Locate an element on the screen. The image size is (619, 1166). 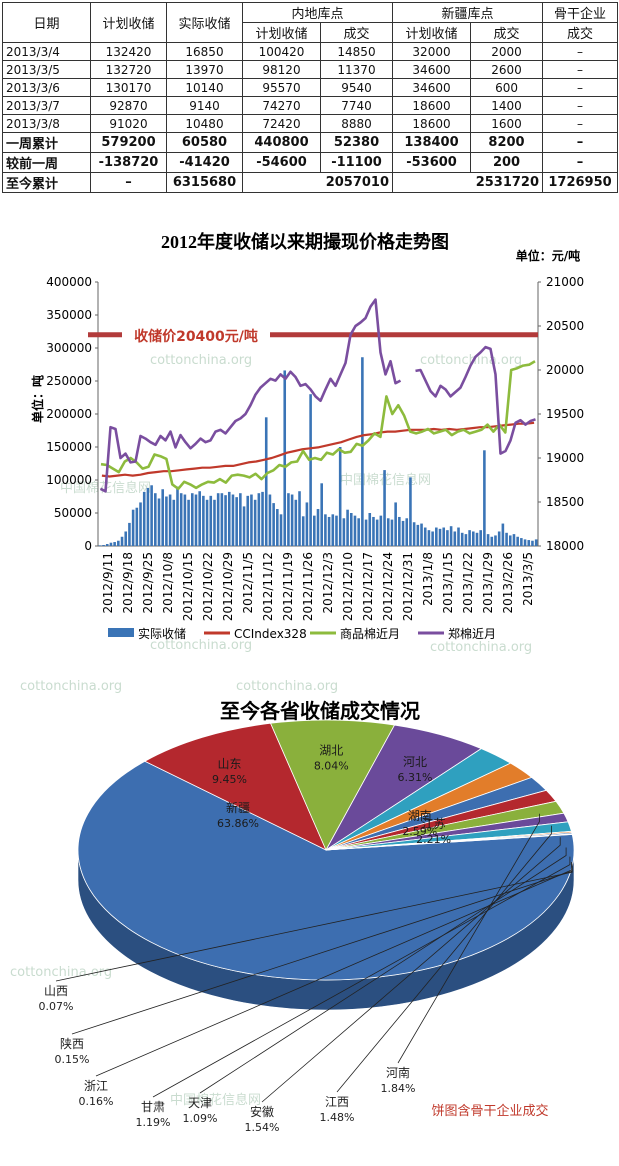
right-tick-label: 20500 is located at coordinates (565, 326).